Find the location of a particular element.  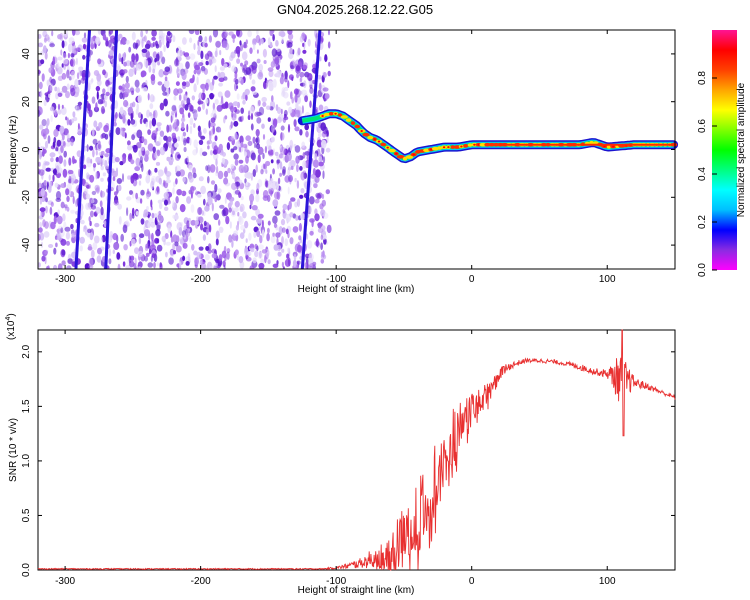

colorbar-label: Normalized spectral amplitude is located at coordinates (741, 149).